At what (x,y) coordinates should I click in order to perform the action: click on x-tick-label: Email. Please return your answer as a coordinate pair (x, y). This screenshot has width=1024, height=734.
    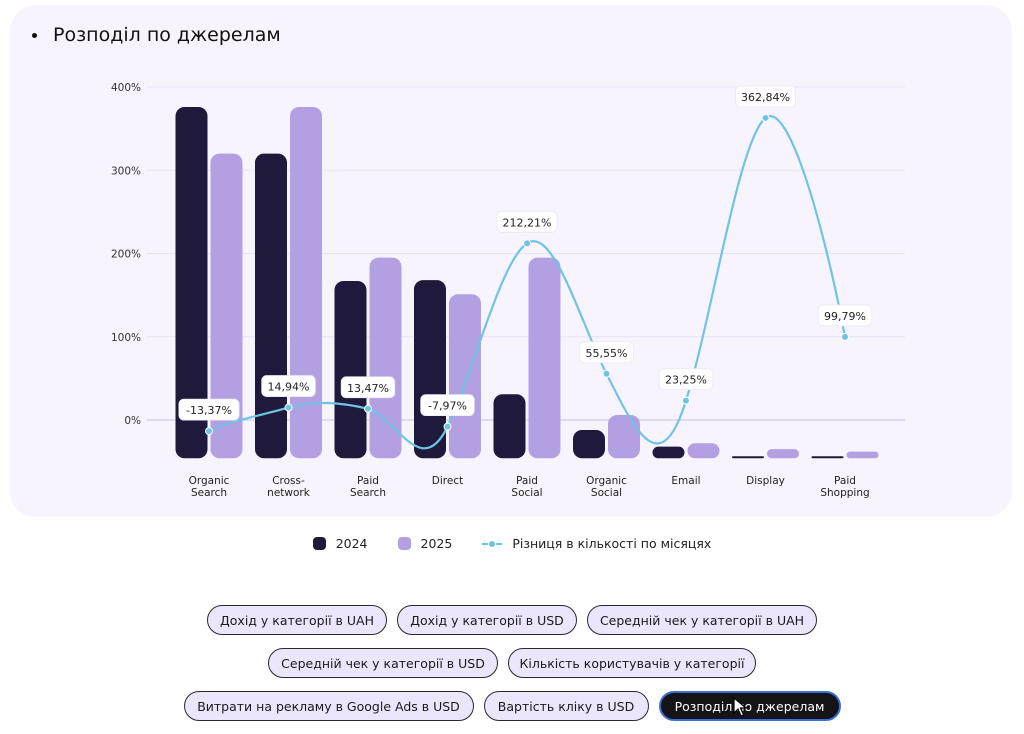
    Looking at the image, I should click on (685, 481).